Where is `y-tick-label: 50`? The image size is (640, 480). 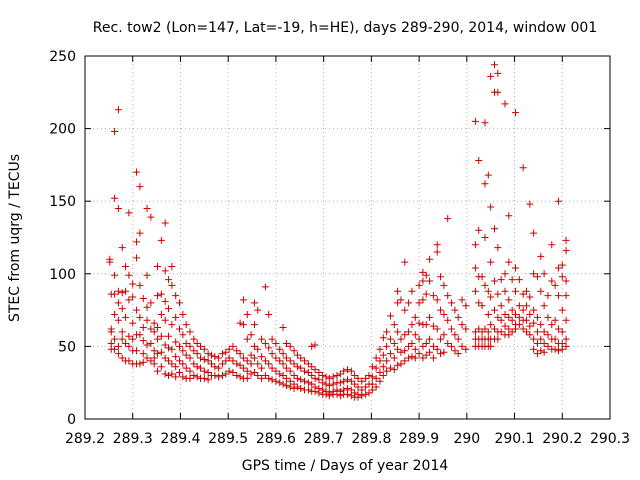 y-tick-label: 50 is located at coordinates (67, 347).